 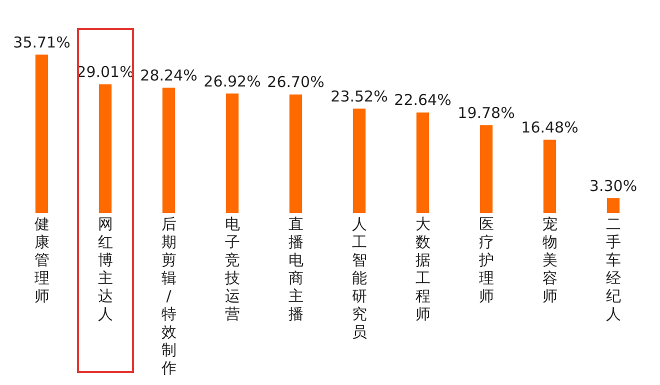 What do you see at coordinates (549, 127) in the screenshot?
I see `data-label: 16.48%` at bounding box center [549, 127].